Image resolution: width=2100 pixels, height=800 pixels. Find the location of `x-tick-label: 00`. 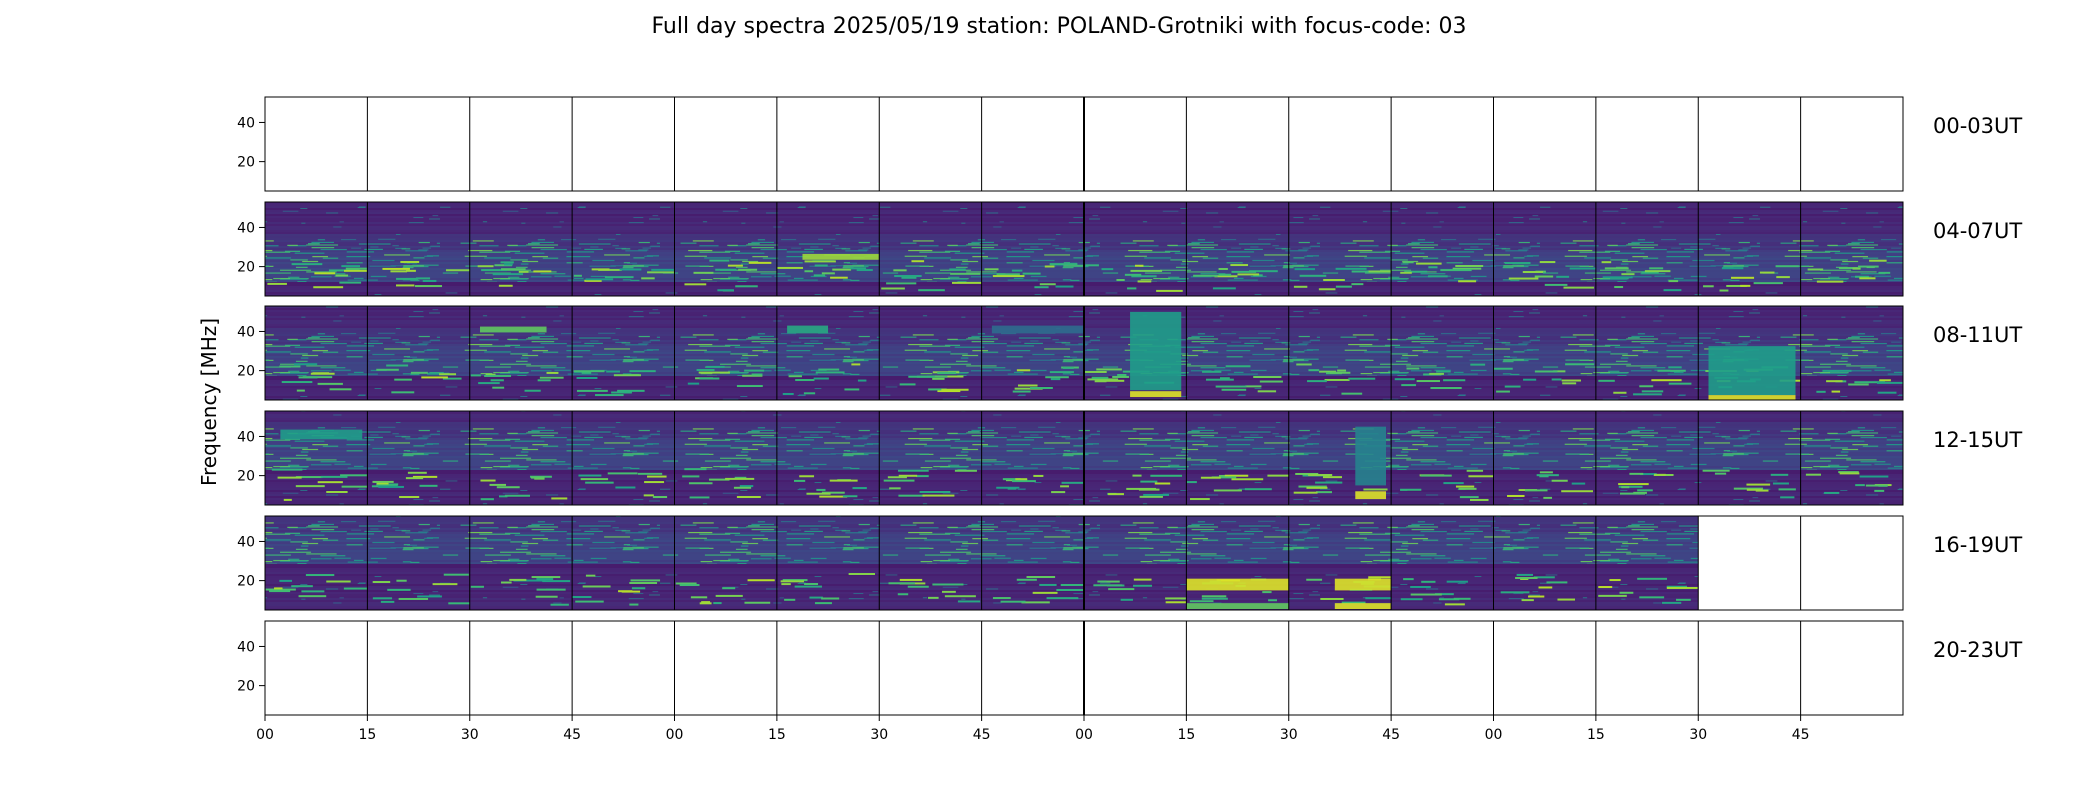

x-tick-label: 00 is located at coordinates (265, 735).